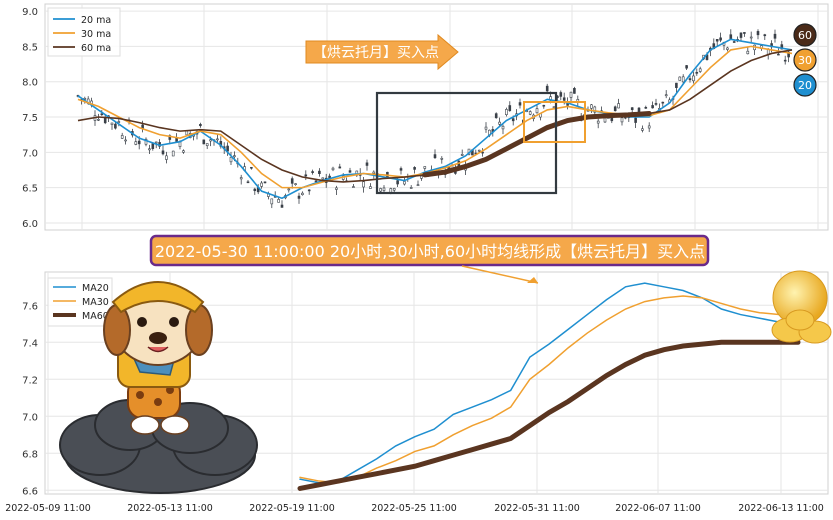 Image resolution: width=833 pixels, height=520 pixels. What do you see at coordinates (658, 508) in the screenshot?
I see `bottom-x-tick-label: 2022-06-07 11:00` at bounding box center [658, 508].